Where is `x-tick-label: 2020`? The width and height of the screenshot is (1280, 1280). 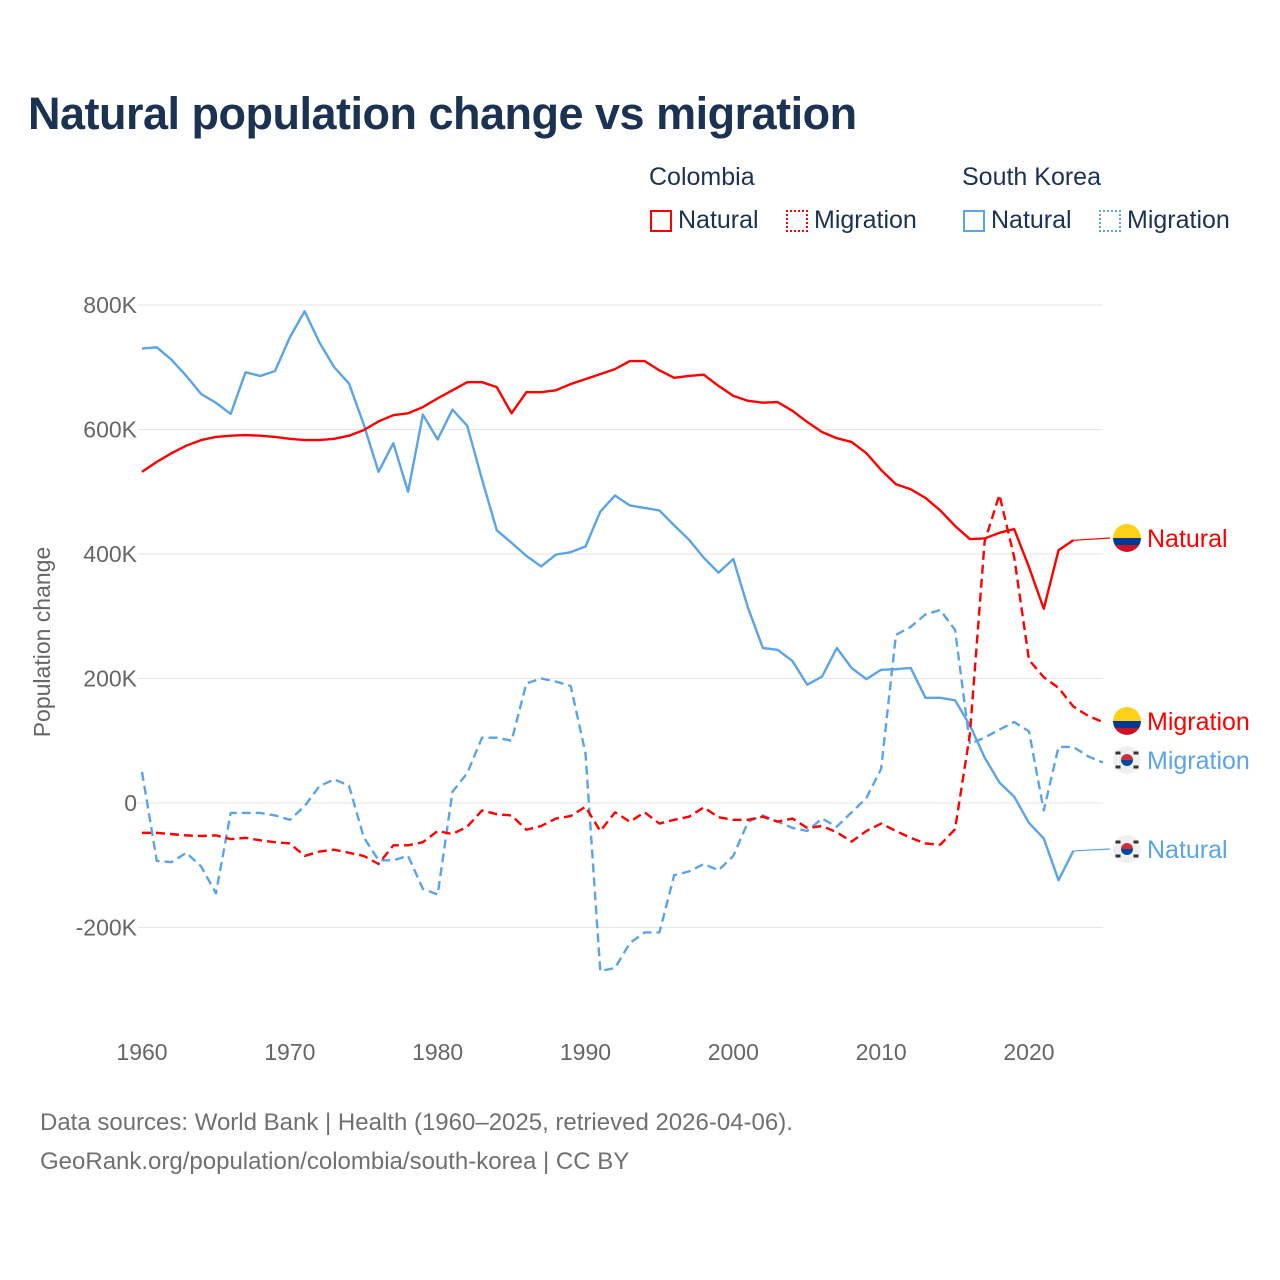 x-tick-label: 2020 is located at coordinates (1028, 1052).